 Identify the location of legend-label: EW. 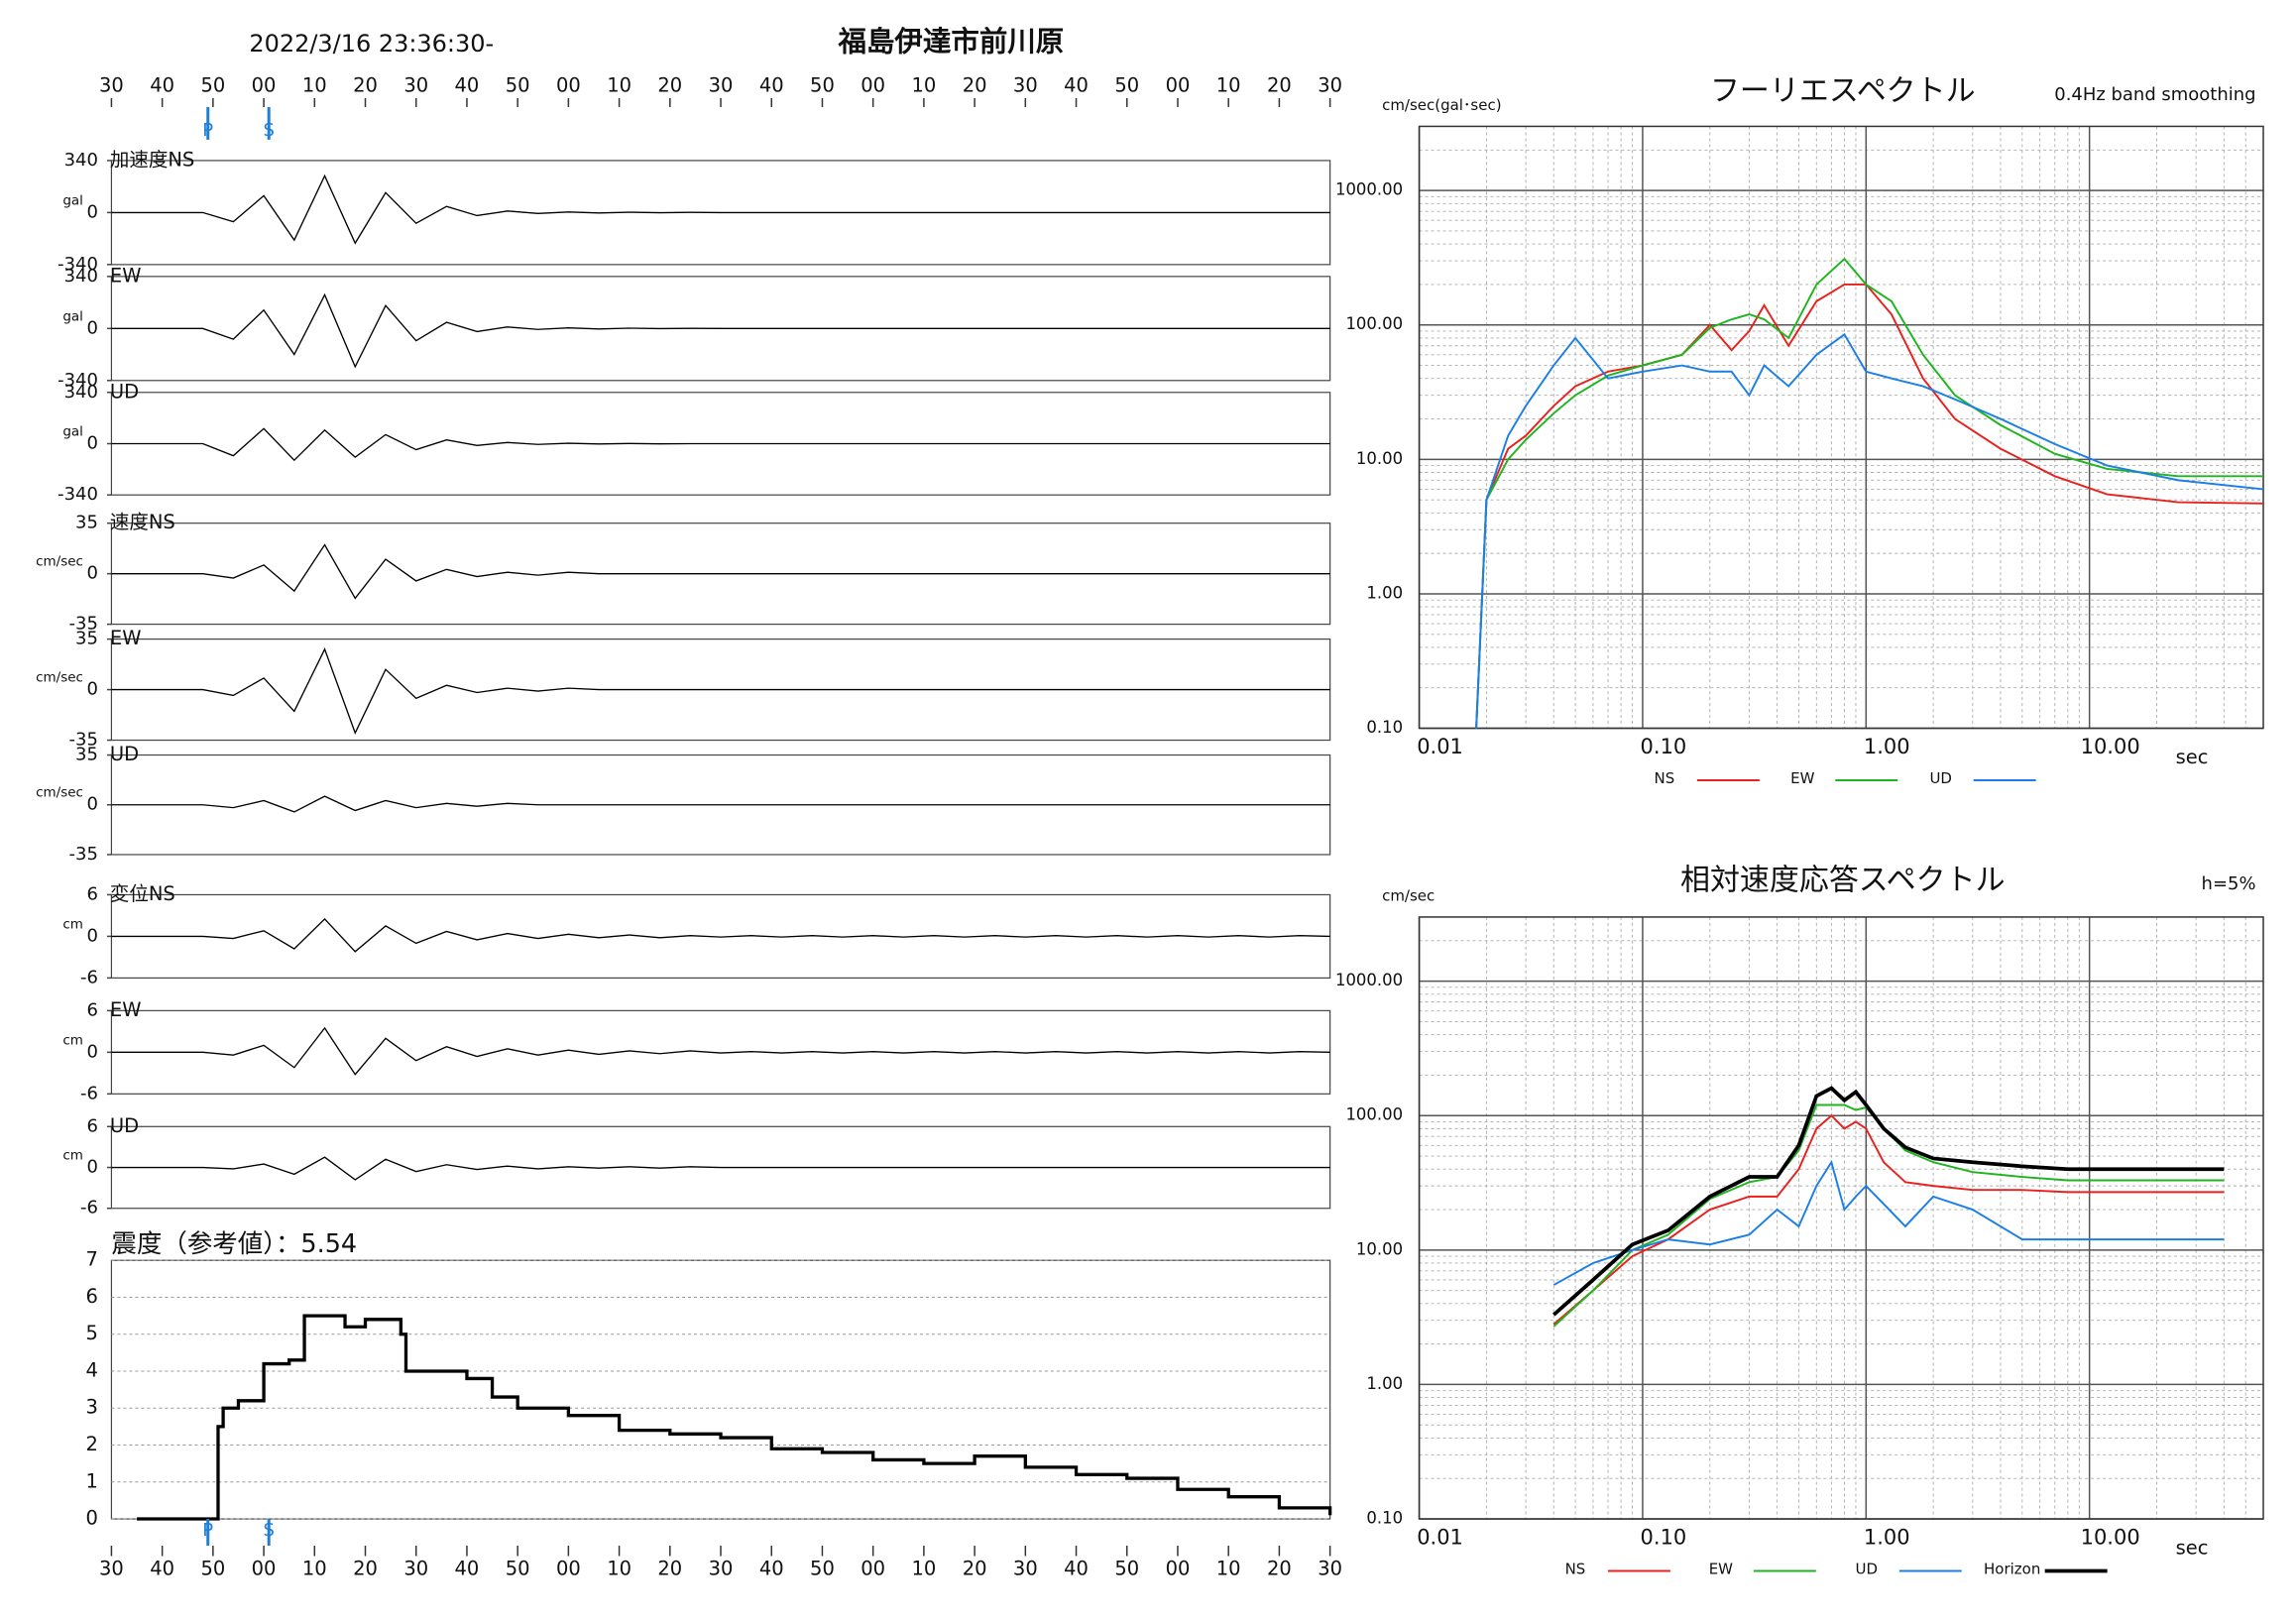
(1802, 778).